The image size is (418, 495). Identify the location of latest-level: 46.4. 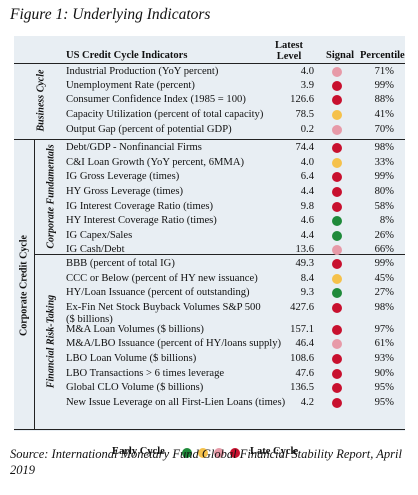
(304, 343).